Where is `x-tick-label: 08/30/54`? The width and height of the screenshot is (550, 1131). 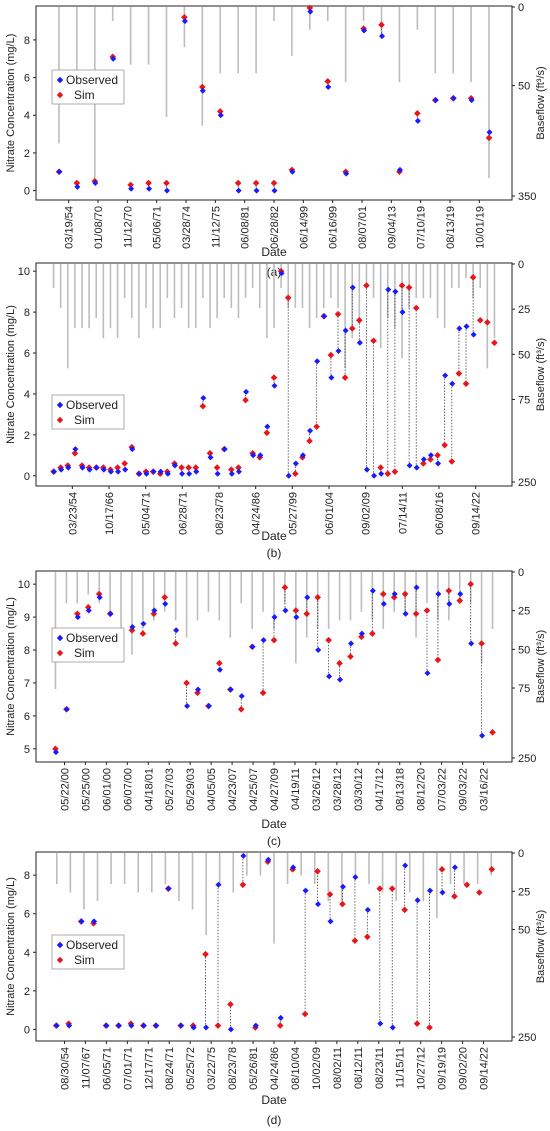 x-tick-label: 08/30/54 is located at coordinates (65, 1068).